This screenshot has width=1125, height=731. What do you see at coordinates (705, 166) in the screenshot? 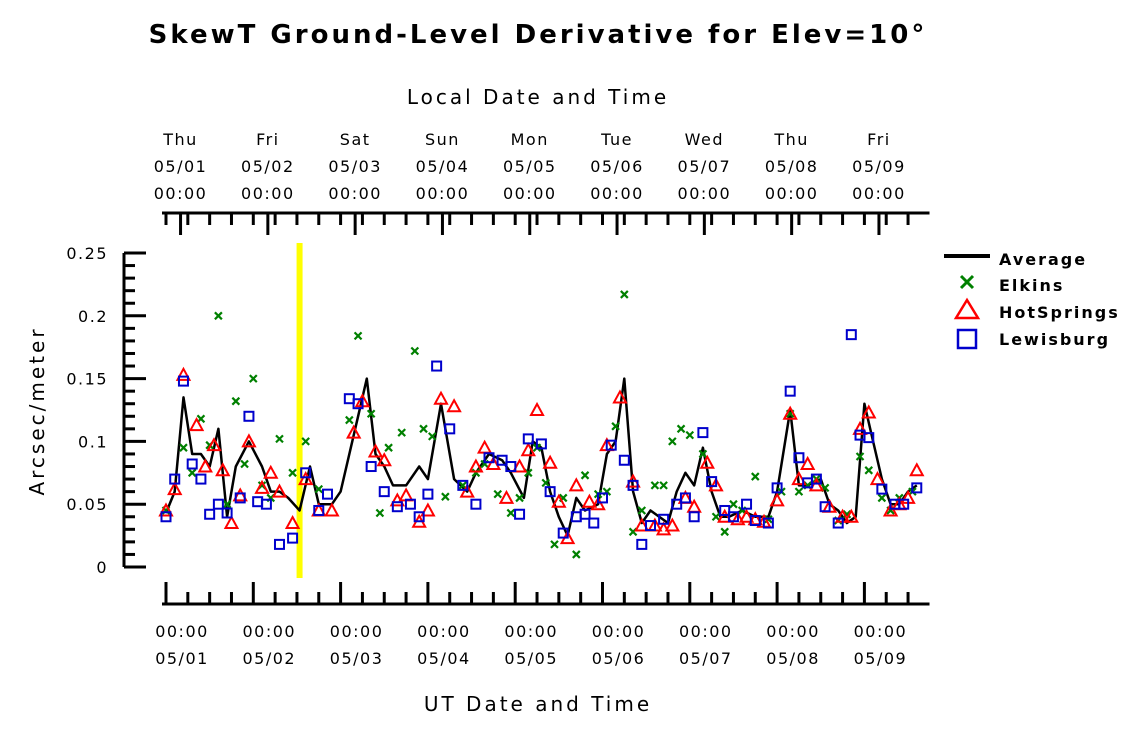
I see `x-top-tick-date: 05/07` at bounding box center [705, 166].